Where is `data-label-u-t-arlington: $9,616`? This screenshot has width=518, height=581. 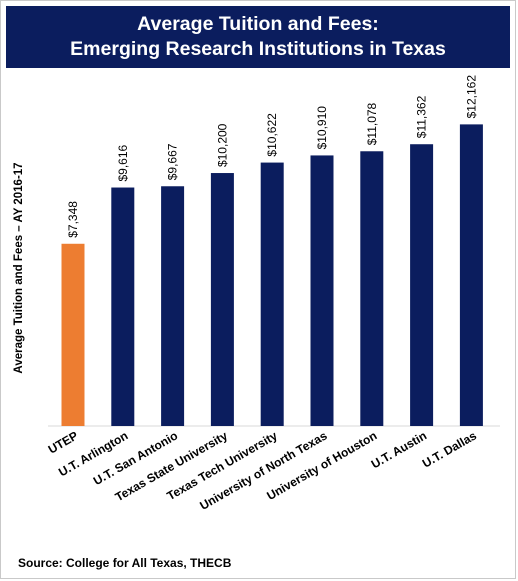 data-label-u-t-arlington: $9,616 is located at coordinates (123, 162).